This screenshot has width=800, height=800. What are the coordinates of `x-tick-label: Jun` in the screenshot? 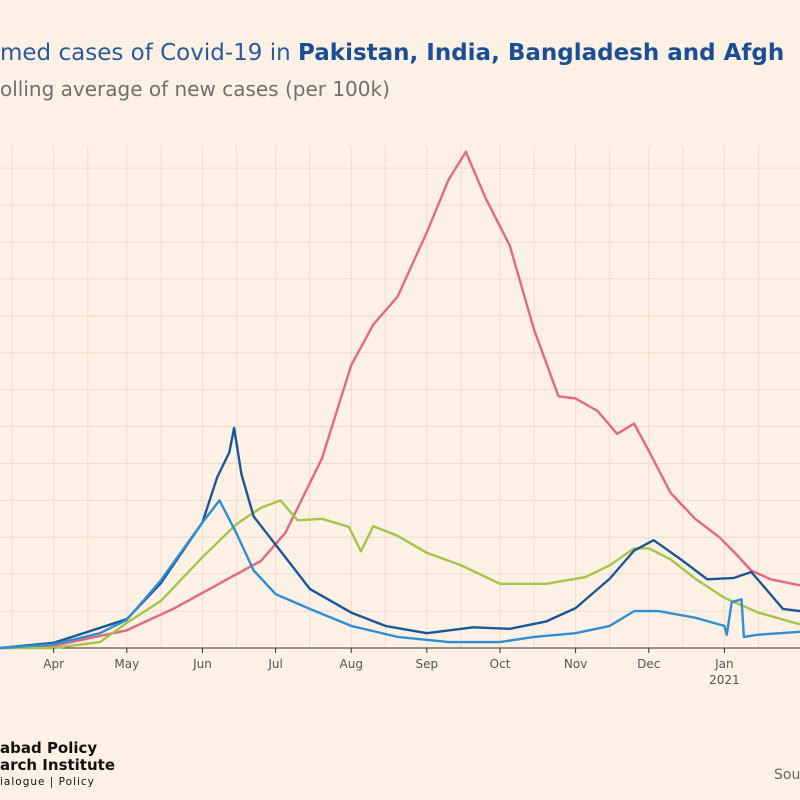 It's located at (202, 664).